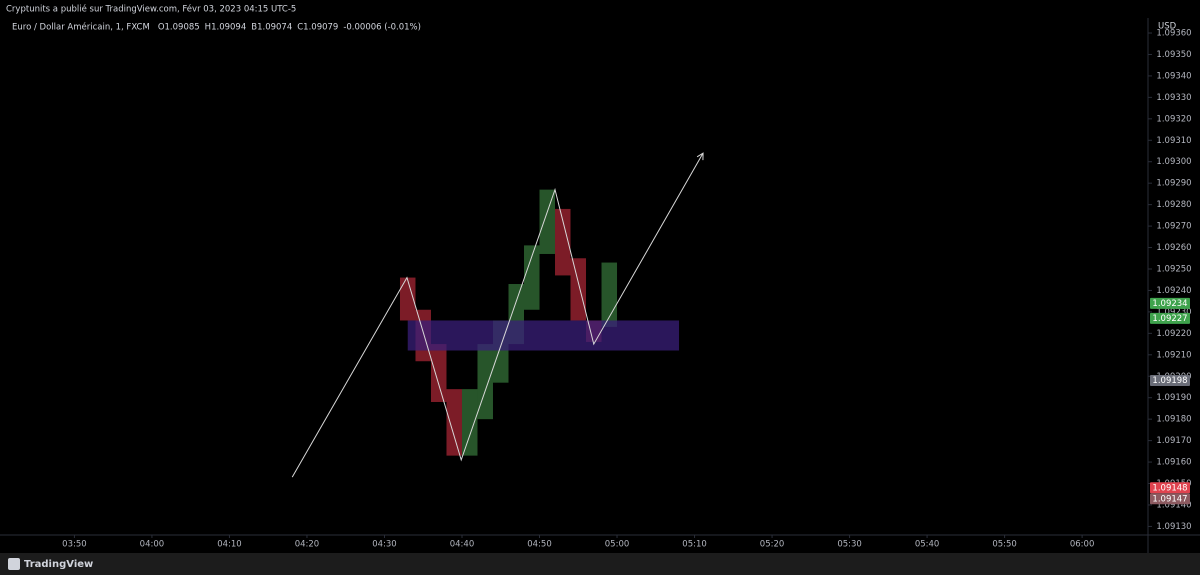 This screenshot has width=1200, height=575. I want to click on legend-value: 1.09074, so click(274, 28).